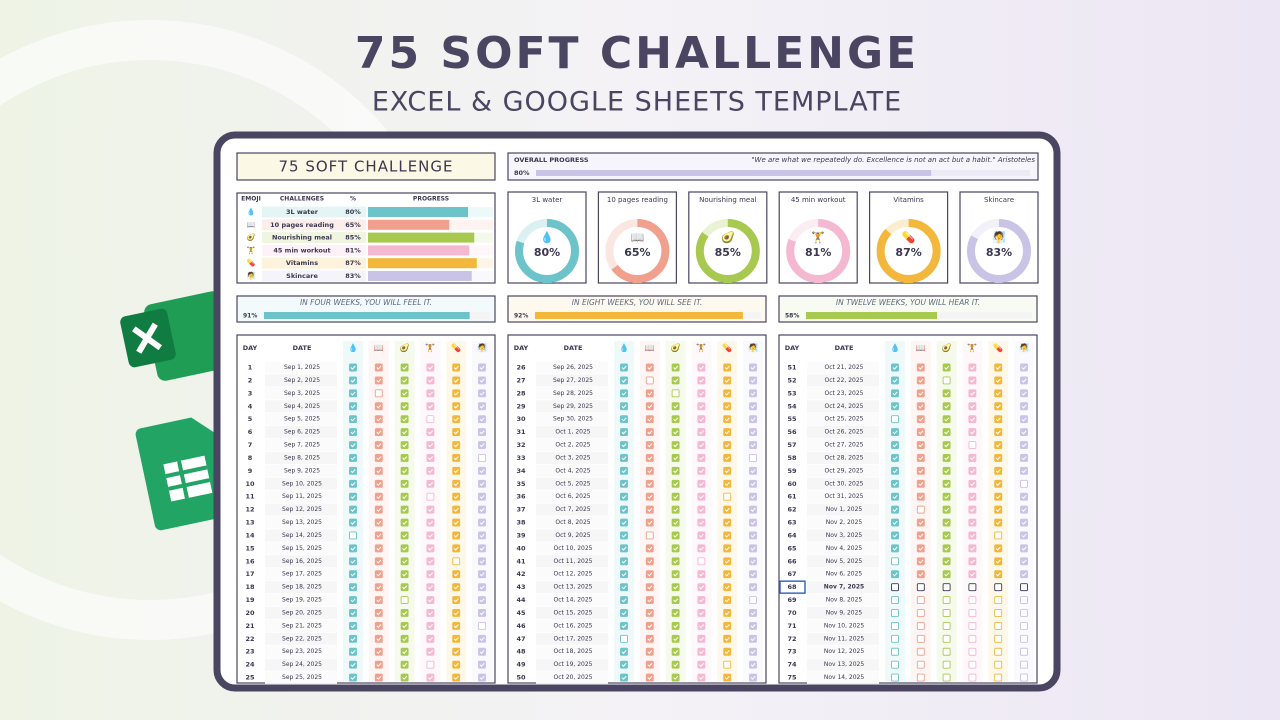 The height and width of the screenshot is (720, 1280). Describe the element at coordinates (409, 224) in the screenshot. I see `progress-bar` at that location.